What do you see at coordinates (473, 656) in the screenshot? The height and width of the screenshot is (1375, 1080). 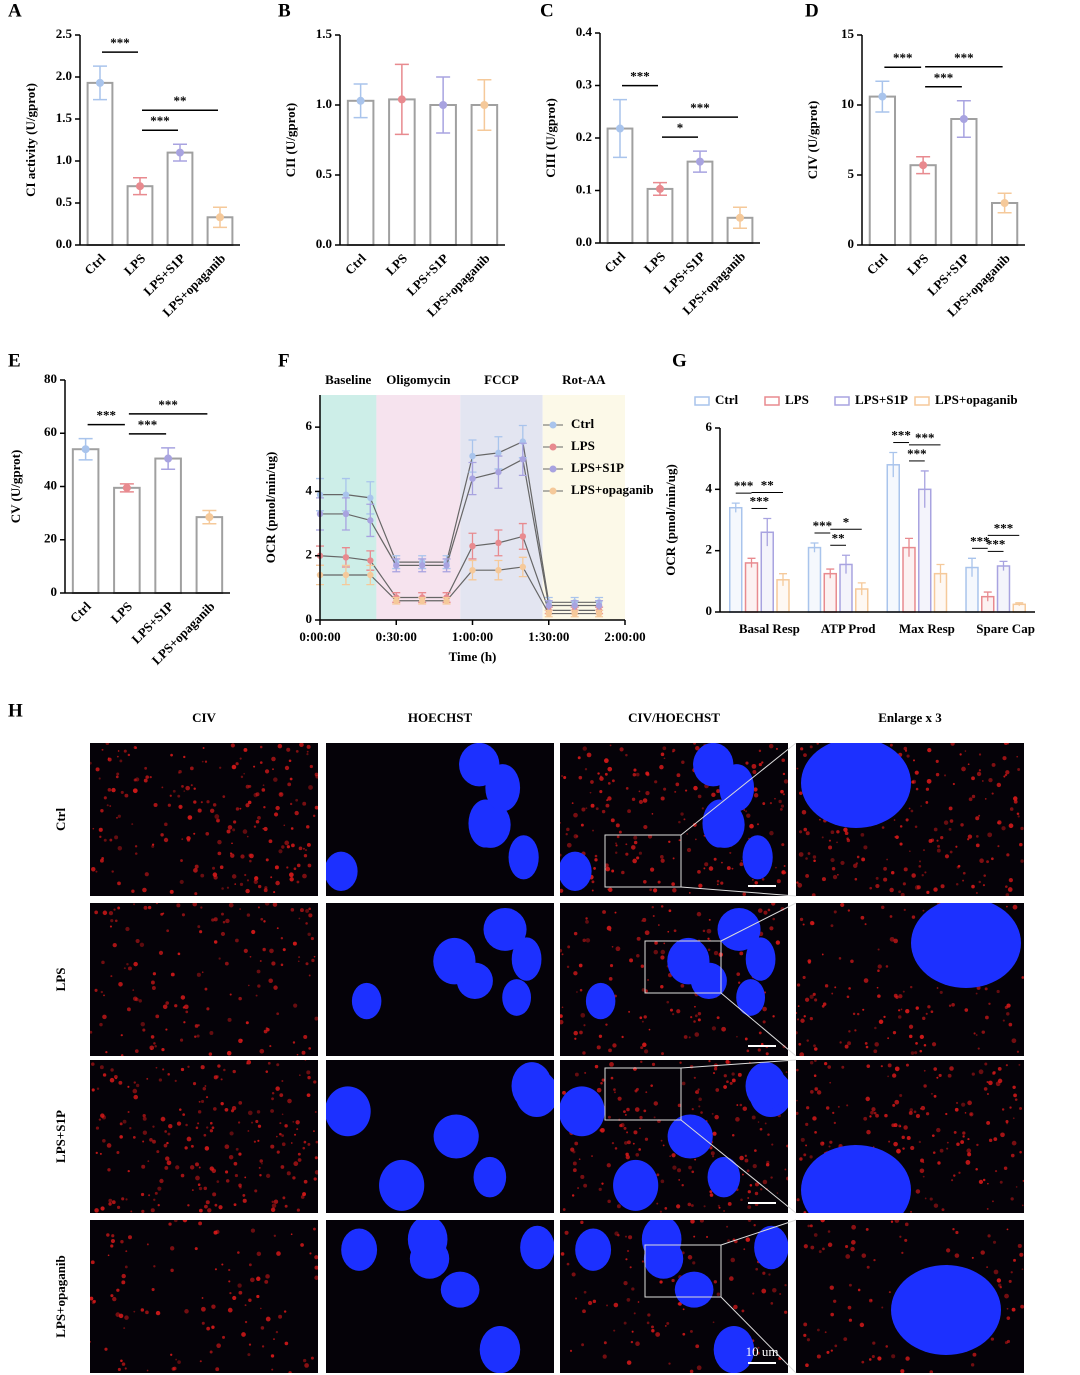 I see `x-axis-label: Time (h)` at bounding box center [473, 656].